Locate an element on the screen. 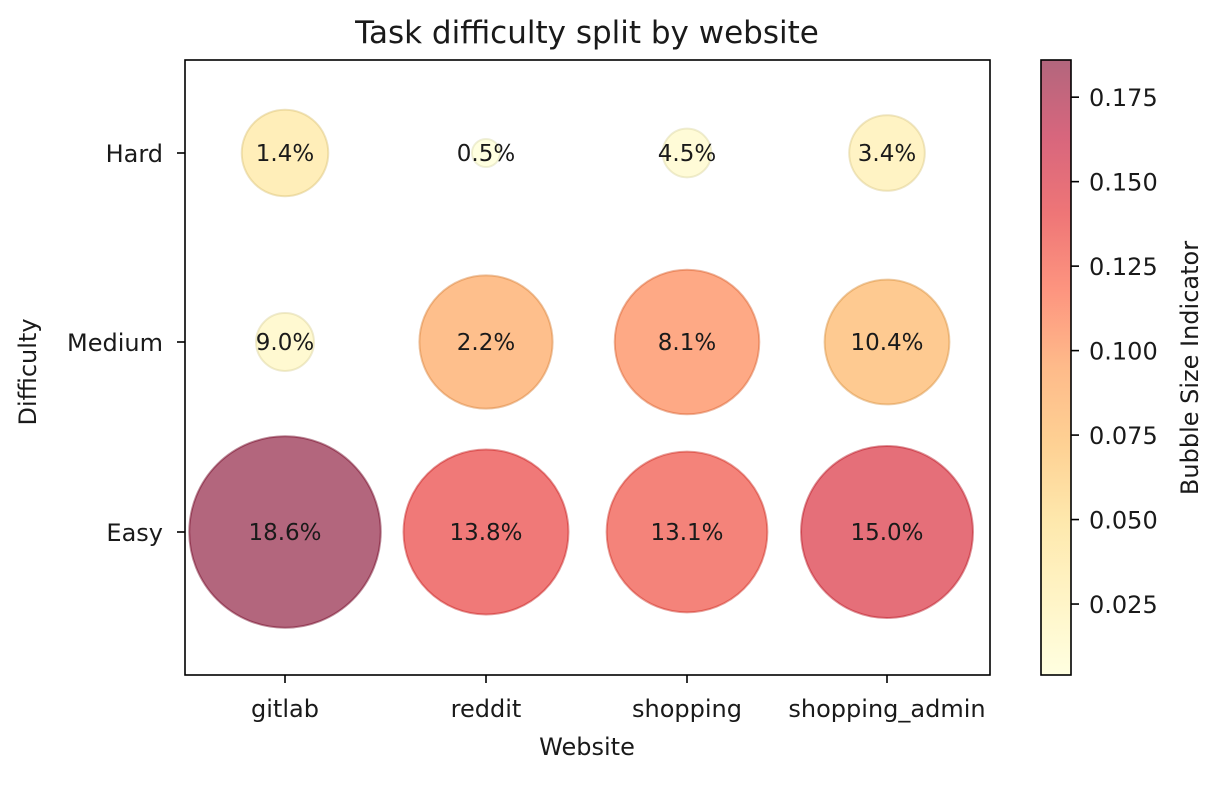 Image resolution: width=1222 pixels, height=790 pixels. colorbar-tick-label: 0.125 is located at coordinates (1123, 267).